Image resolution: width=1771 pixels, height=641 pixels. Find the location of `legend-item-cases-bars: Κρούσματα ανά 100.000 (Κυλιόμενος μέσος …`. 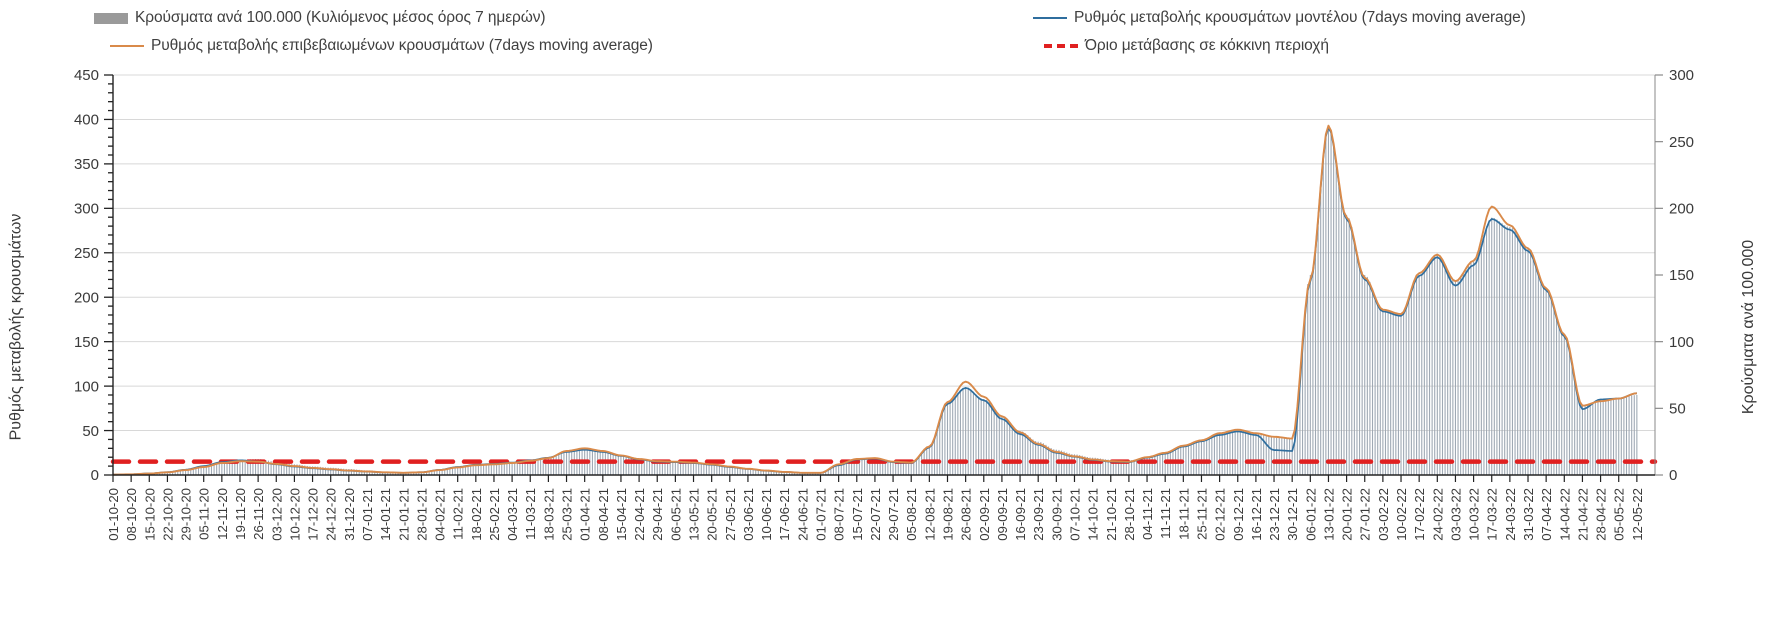

legend-item-cases-bars: Κρούσματα ανά 100.000 (Κυλιόμενος μέσος … is located at coordinates (320, 18).